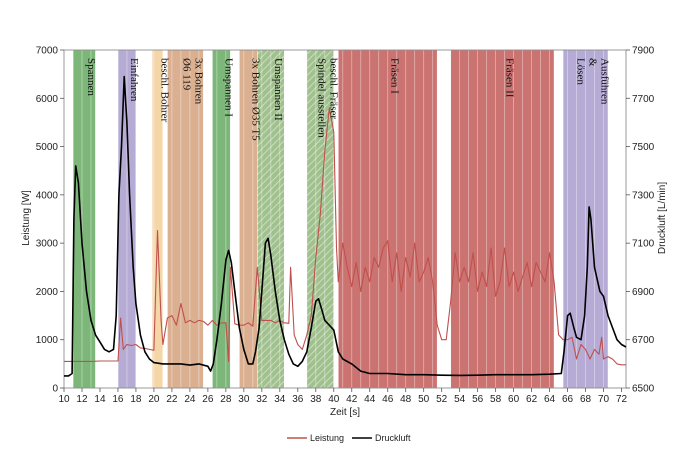 The image size is (700, 471). What do you see at coordinates (134, 80) in the screenshot?
I see `phase-label: Einfahren` at bounding box center [134, 80].